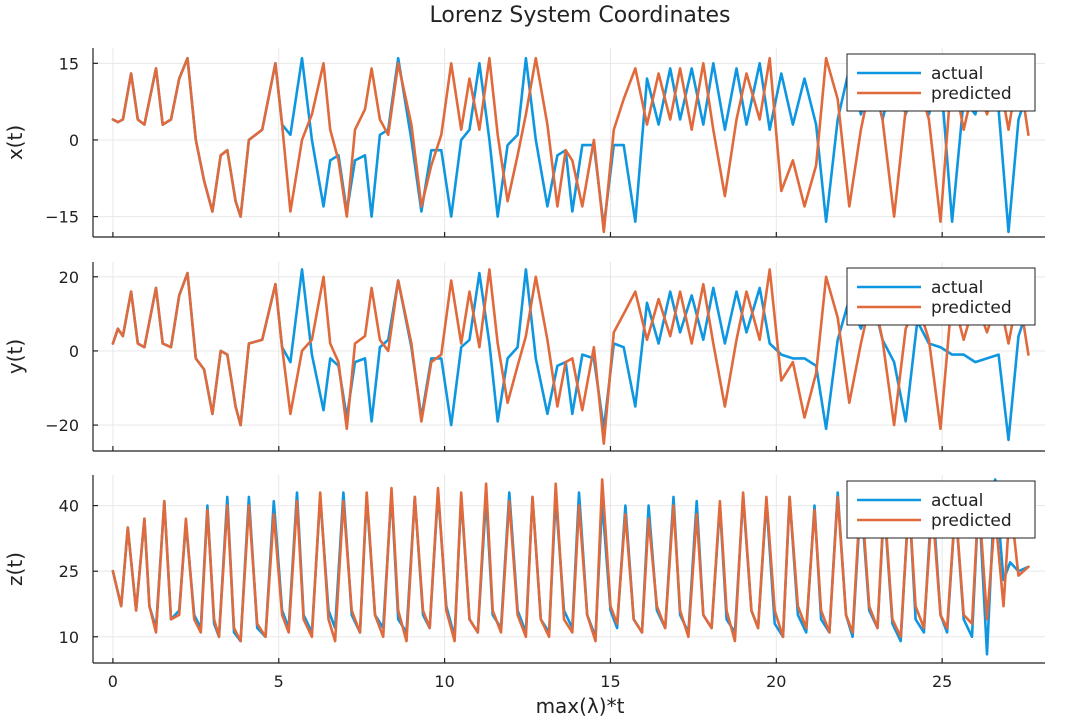 The image size is (1080, 720). Describe the element at coordinates (69, 277) in the screenshot. I see `y-tick-label: 20` at that location.